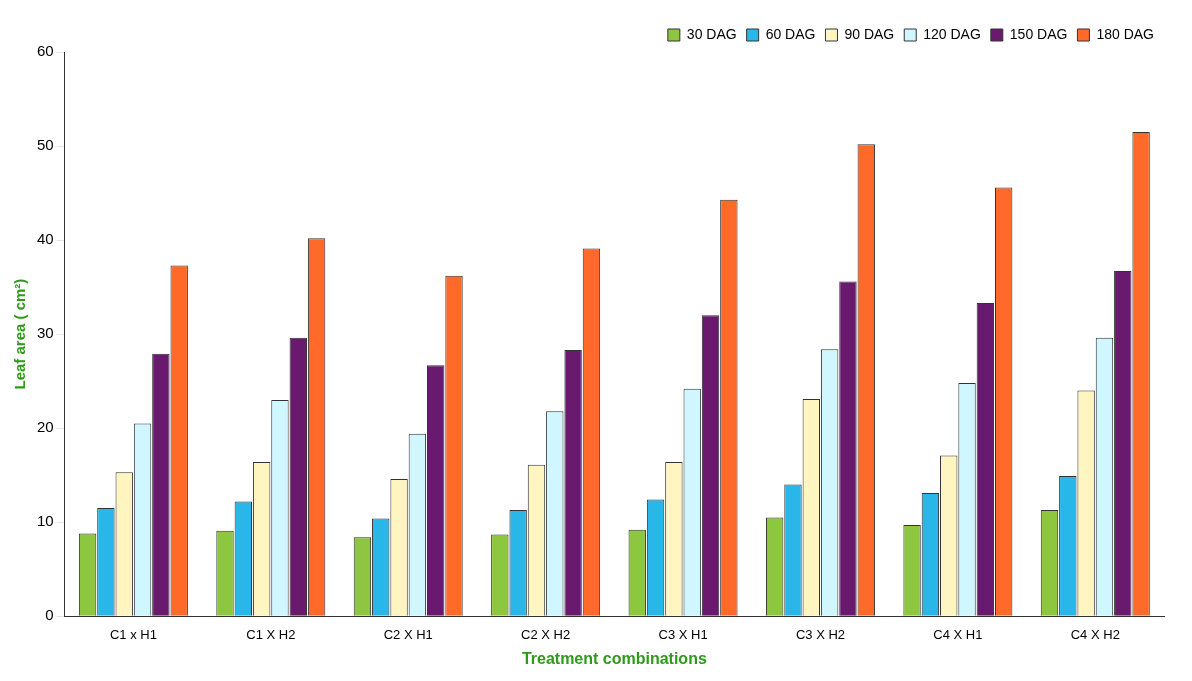  I want to click on legend-label: 60 DAG, so click(790, 33).